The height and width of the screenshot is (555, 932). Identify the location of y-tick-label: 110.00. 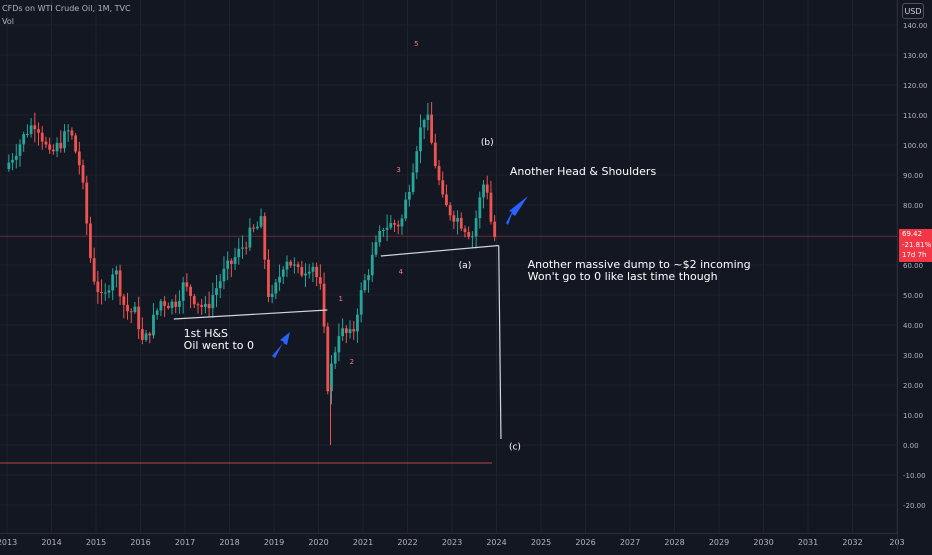
(915, 116).